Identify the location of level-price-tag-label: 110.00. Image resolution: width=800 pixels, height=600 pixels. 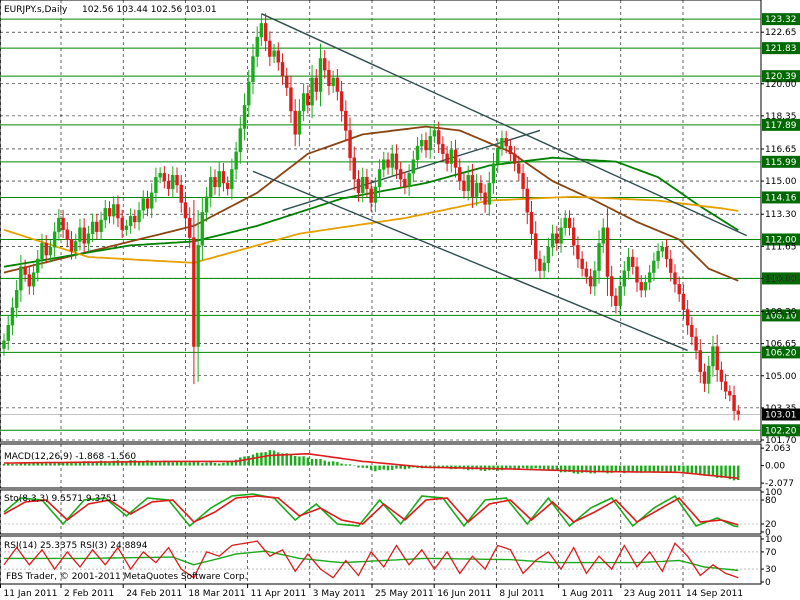
(781, 279).